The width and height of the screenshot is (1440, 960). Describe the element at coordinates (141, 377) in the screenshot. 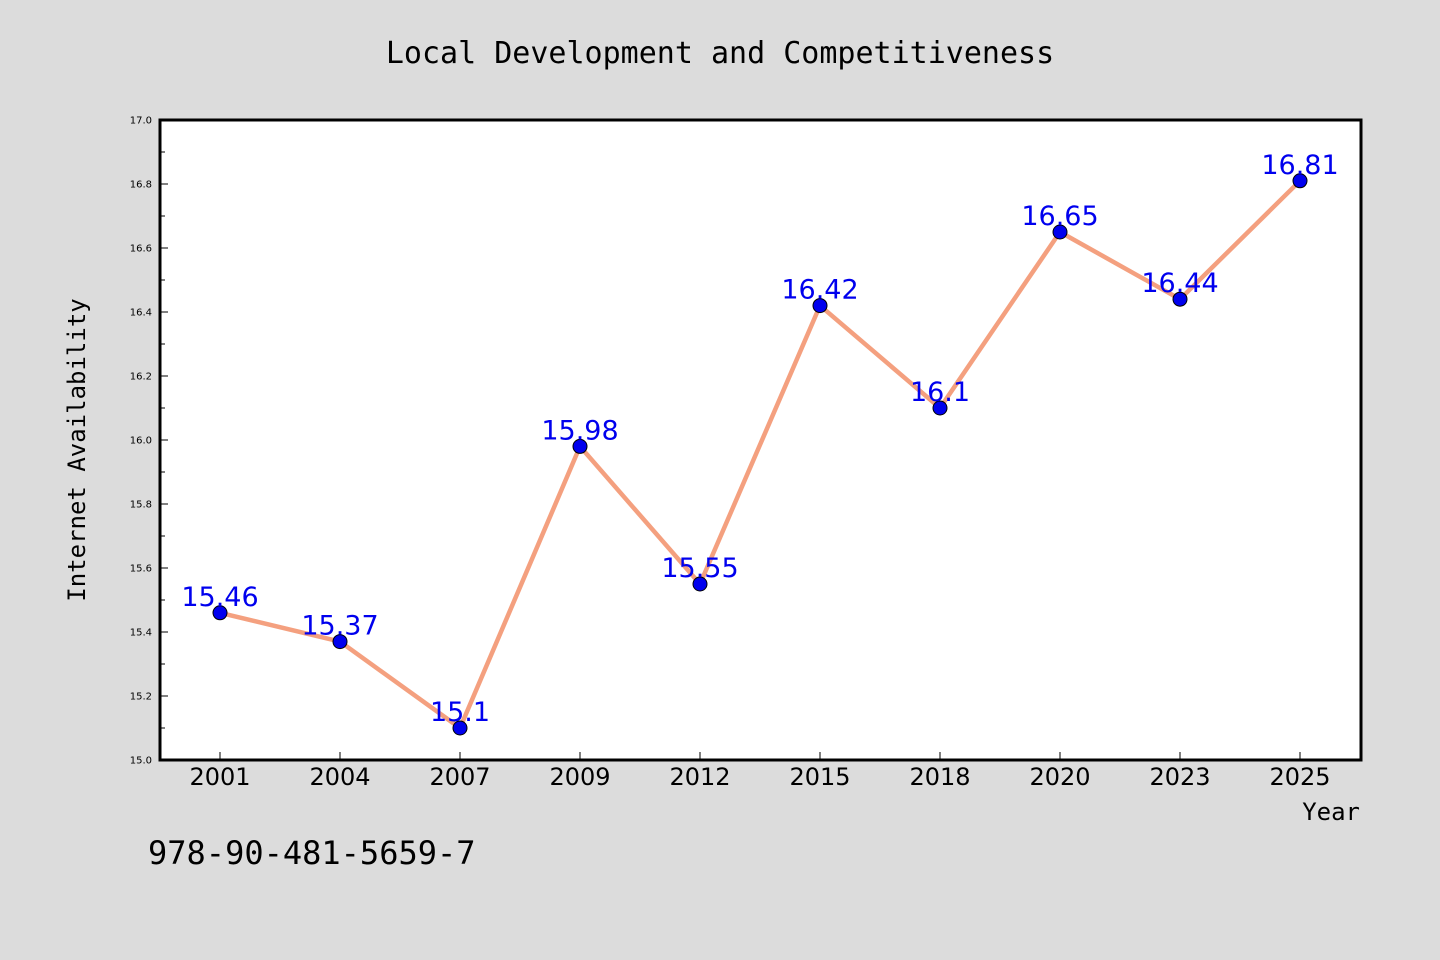

I see `y-tick-label: 16.2` at that location.